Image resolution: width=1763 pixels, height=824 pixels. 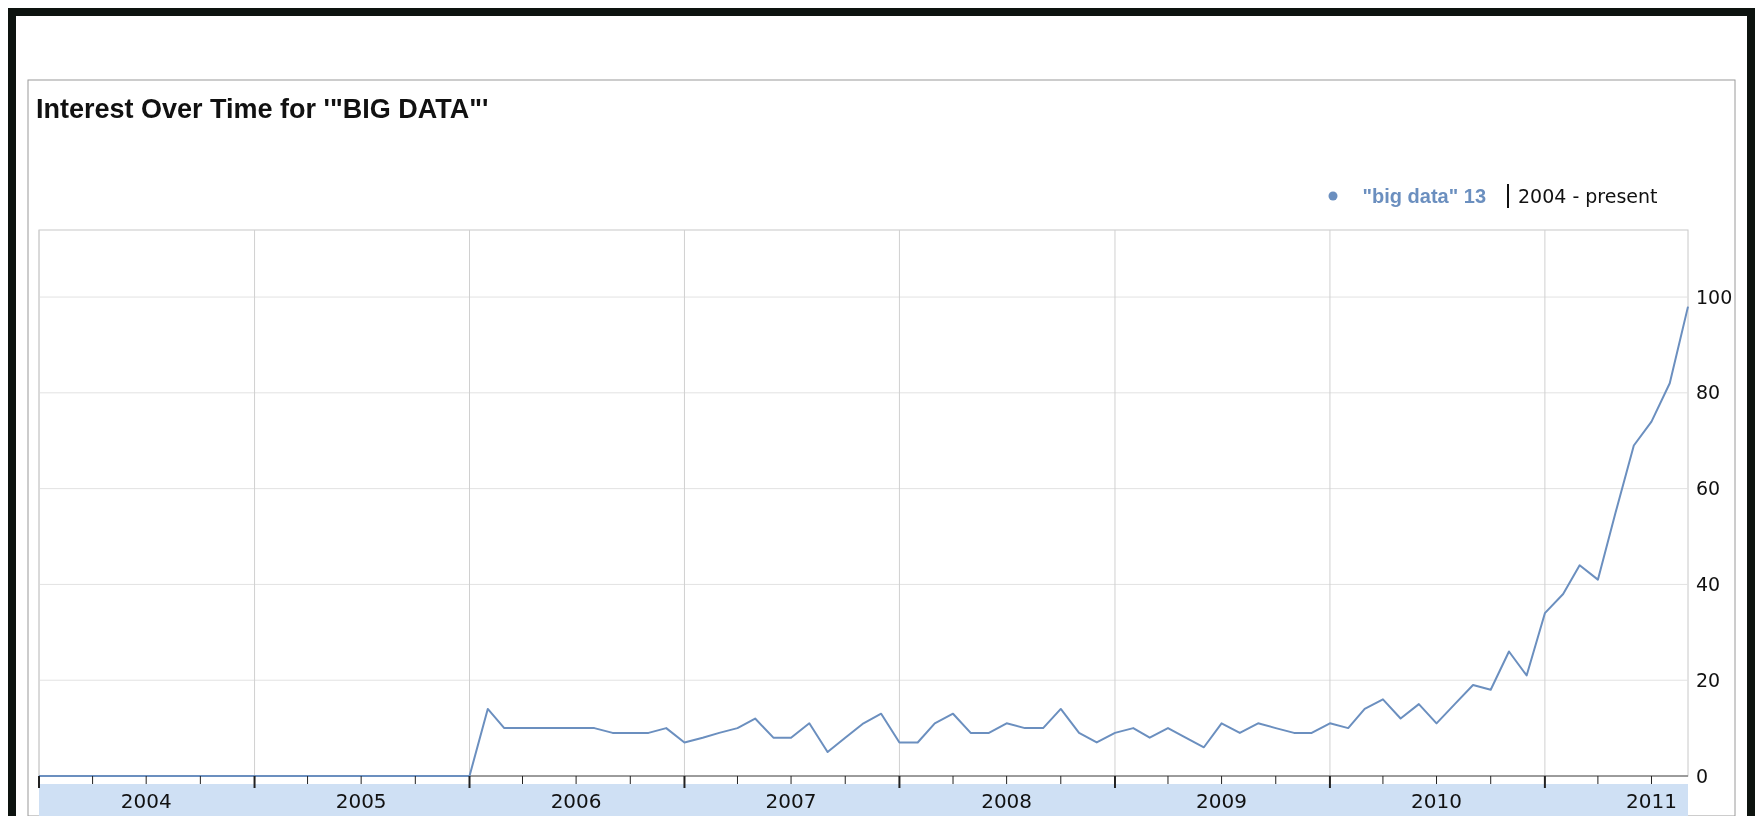 What do you see at coordinates (361, 801) in the screenshot?
I see `x-tick-label: 2005` at bounding box center [361, 801].